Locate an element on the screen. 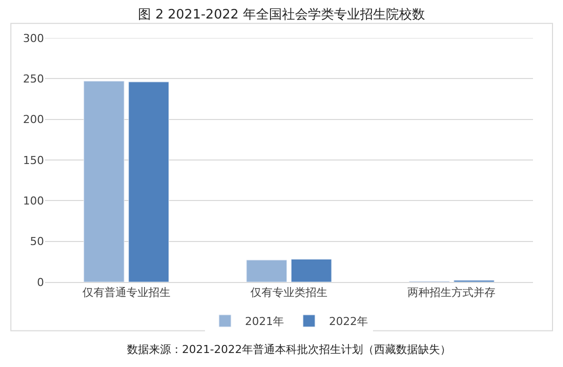 Image resolution: width=563 pixels, height=367 pixels. y-tick-label: 300 is located at coordinates (33, 38).